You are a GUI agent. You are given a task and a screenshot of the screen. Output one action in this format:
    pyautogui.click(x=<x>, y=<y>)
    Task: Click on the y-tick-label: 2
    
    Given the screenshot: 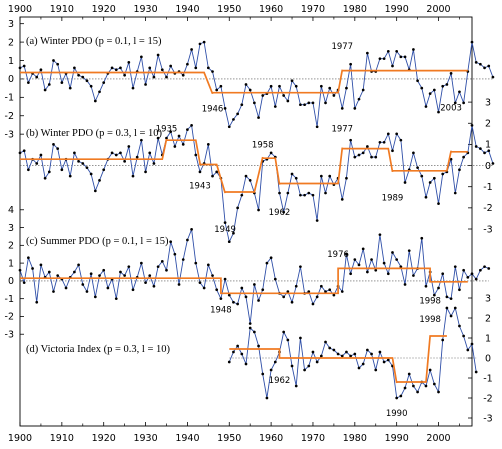 What is the action you would take?
    pyautogui.click(x=488, y=124)
    